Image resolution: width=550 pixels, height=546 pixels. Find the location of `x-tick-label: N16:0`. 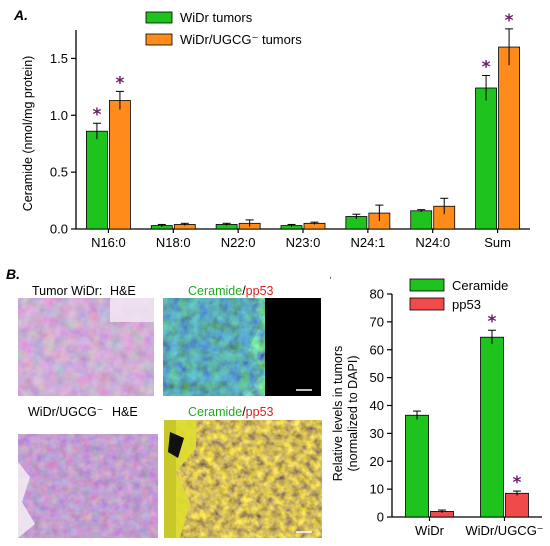

x-tick-label: N16:0 is located at coordinates (108, 242).